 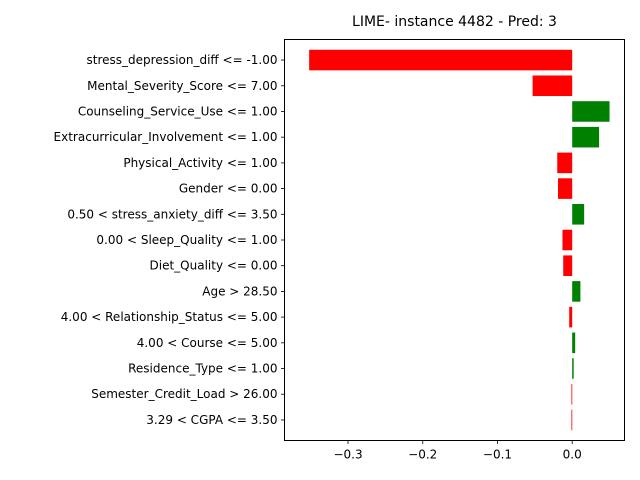 What do you see at coordinates (211, 420) in the screenshot?
I see `y-tick-label-14: 3.29 < CGPA <= 3.50` at bounding box center [211, 420].